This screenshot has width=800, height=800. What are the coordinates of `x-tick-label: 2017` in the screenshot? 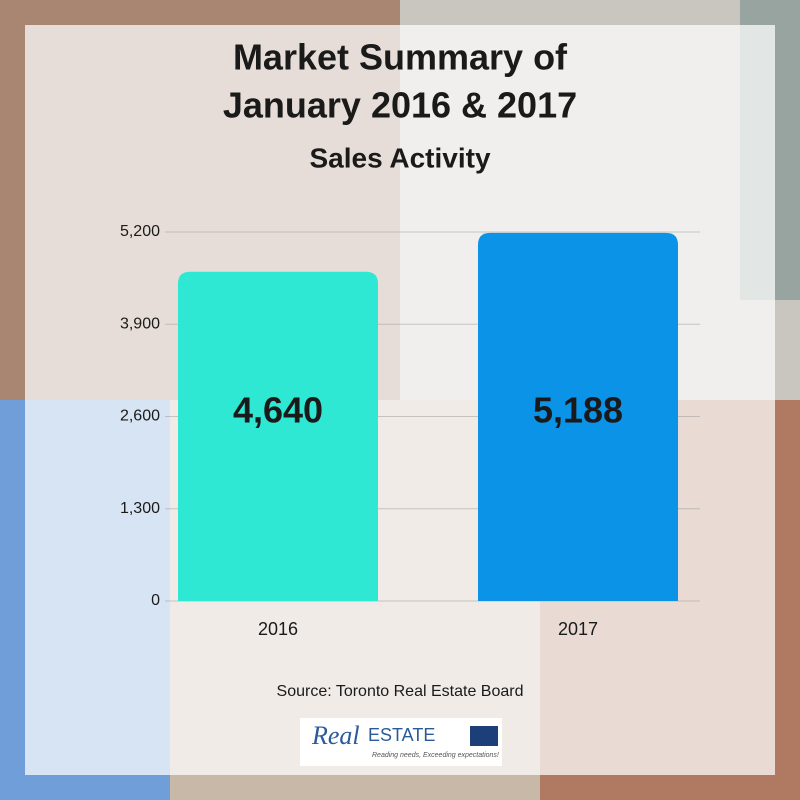 It's located at (578, 629).